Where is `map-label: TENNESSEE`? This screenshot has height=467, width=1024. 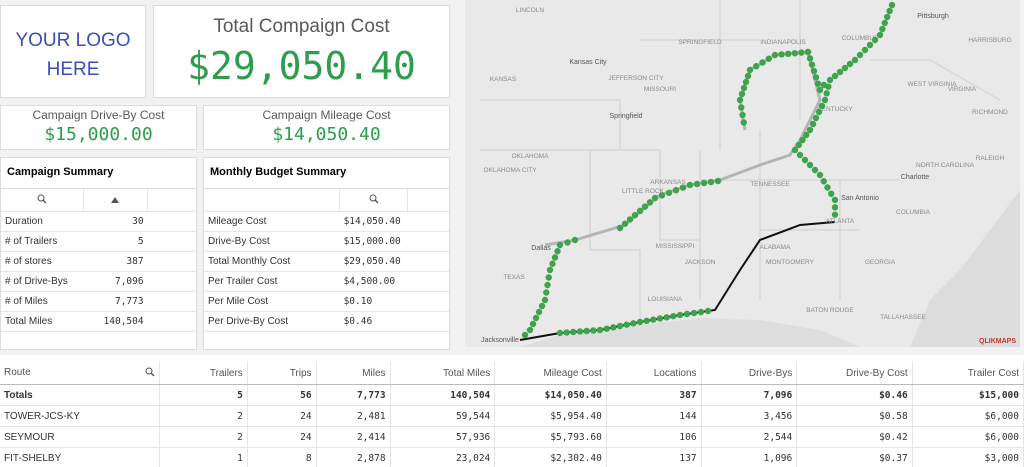
map-label: TENNESSEE is located at coordinates (770, 184).